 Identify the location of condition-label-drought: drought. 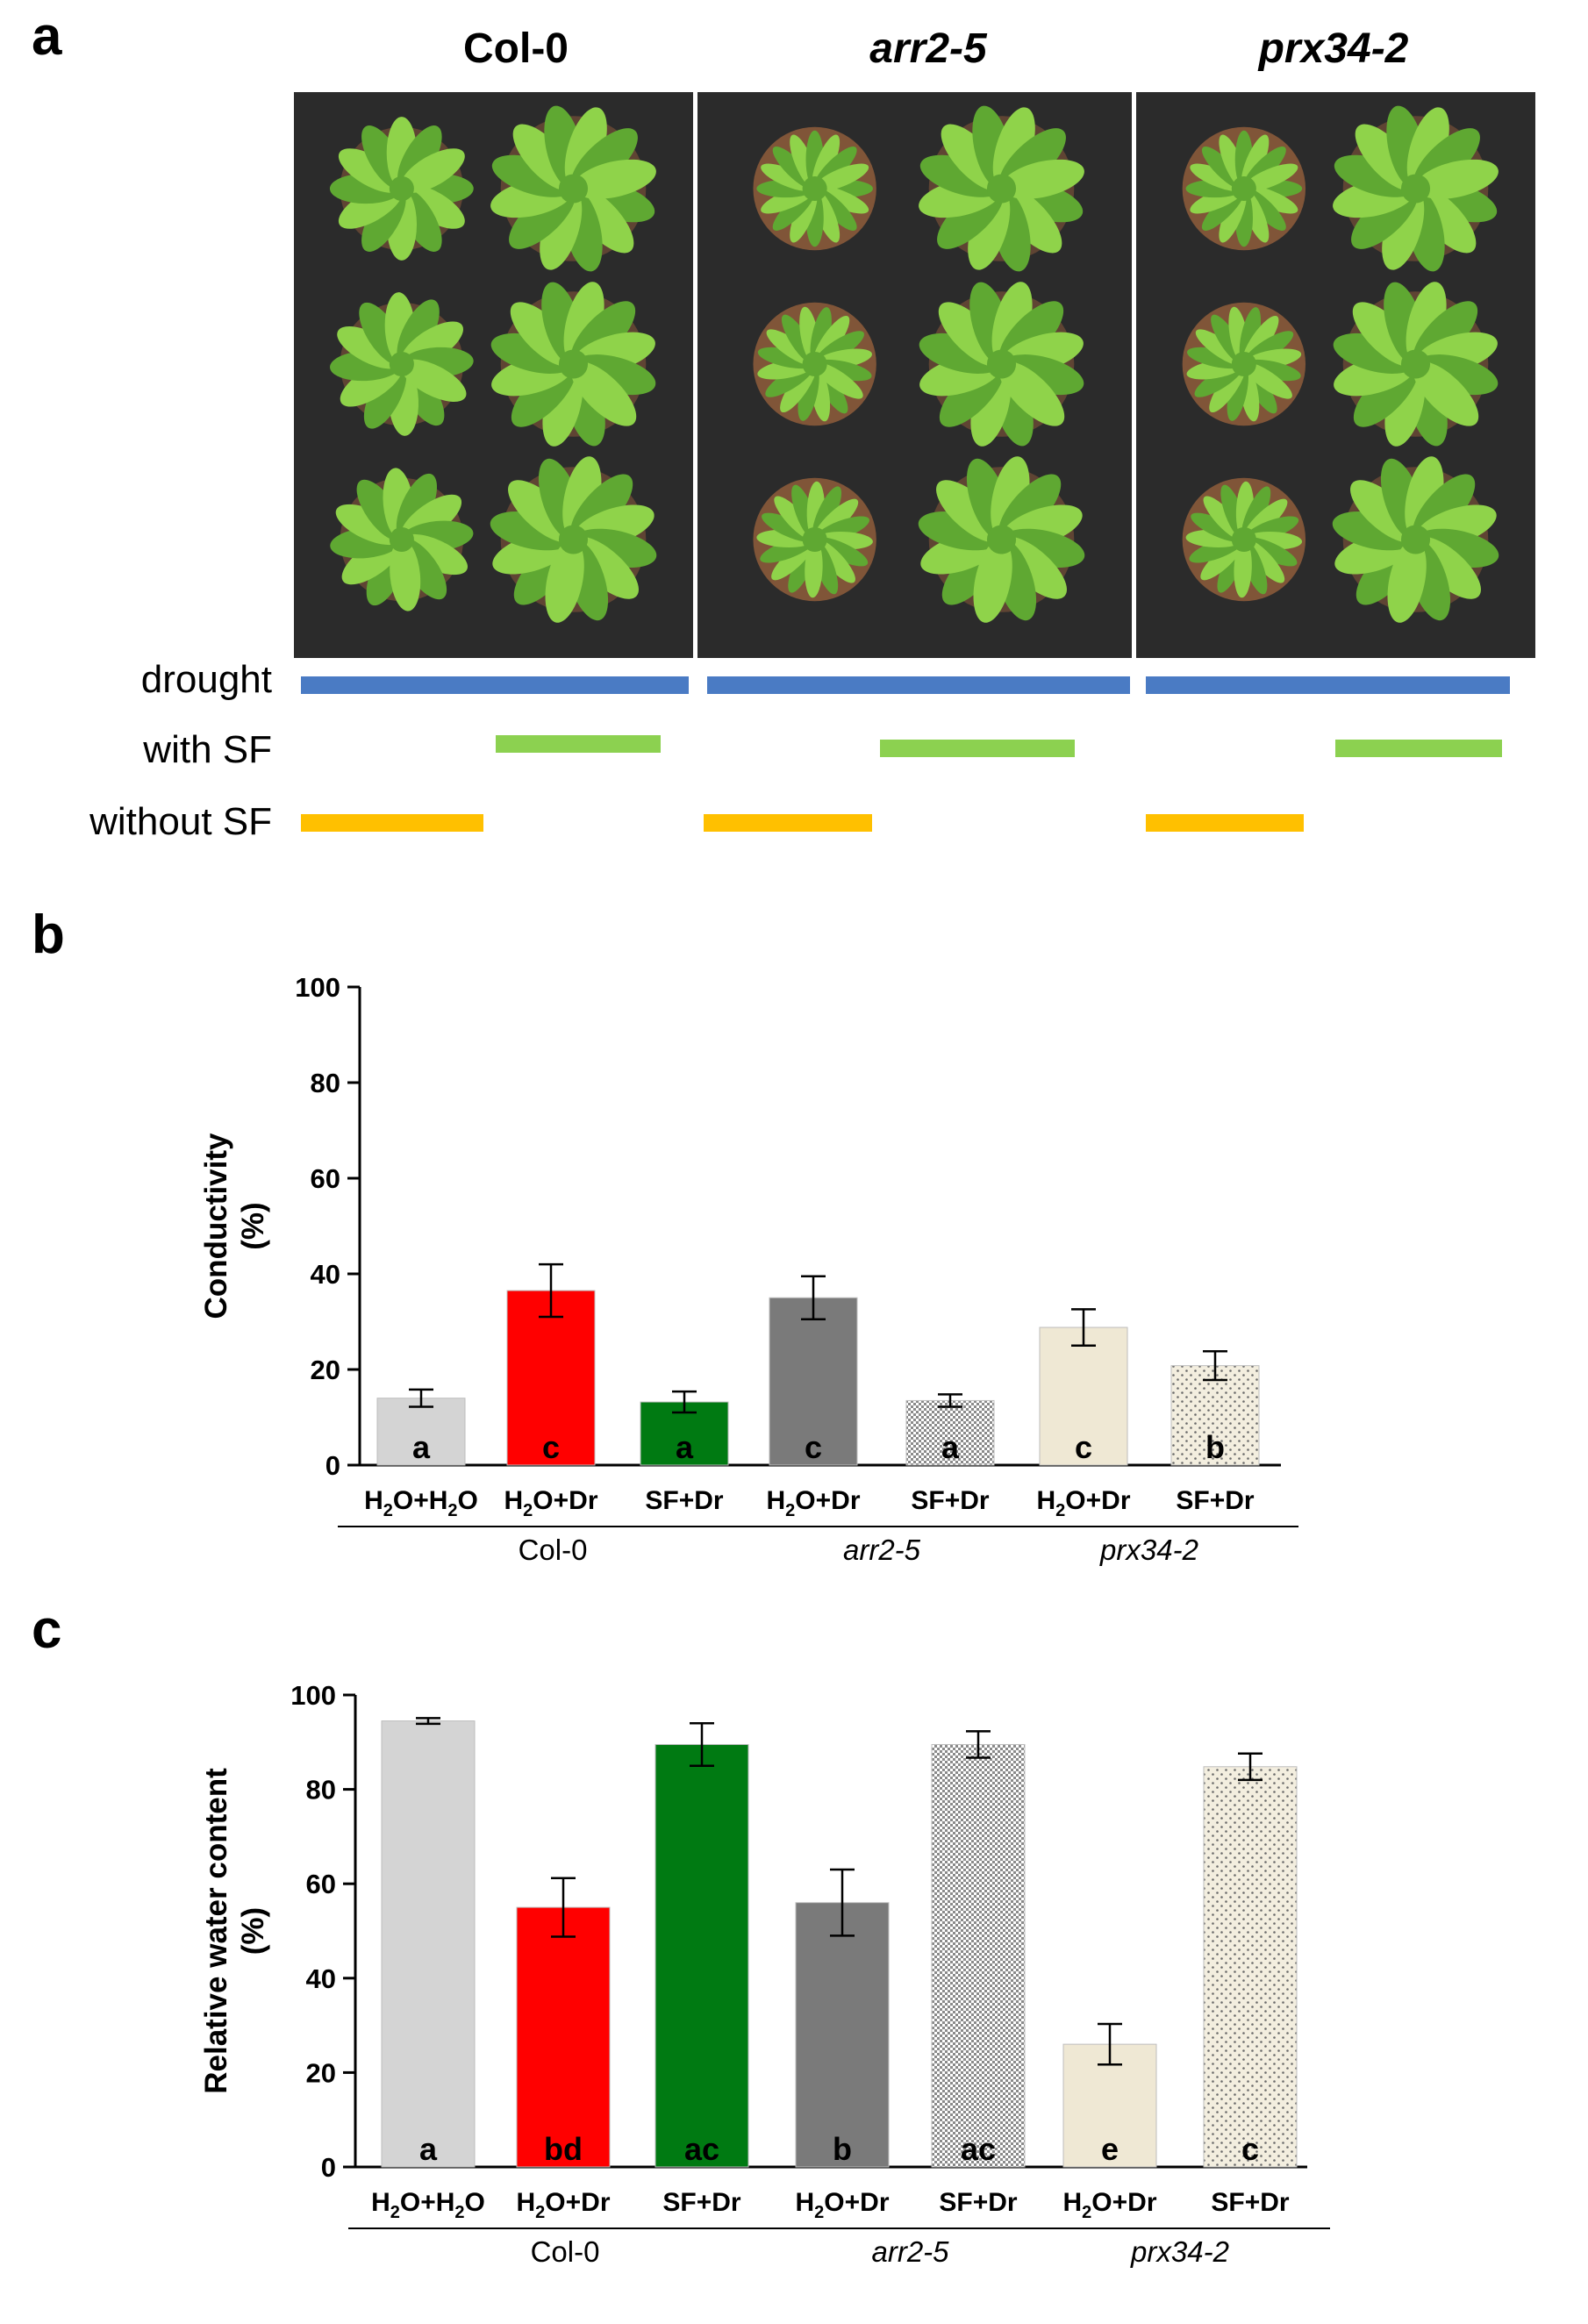
(206, 679).